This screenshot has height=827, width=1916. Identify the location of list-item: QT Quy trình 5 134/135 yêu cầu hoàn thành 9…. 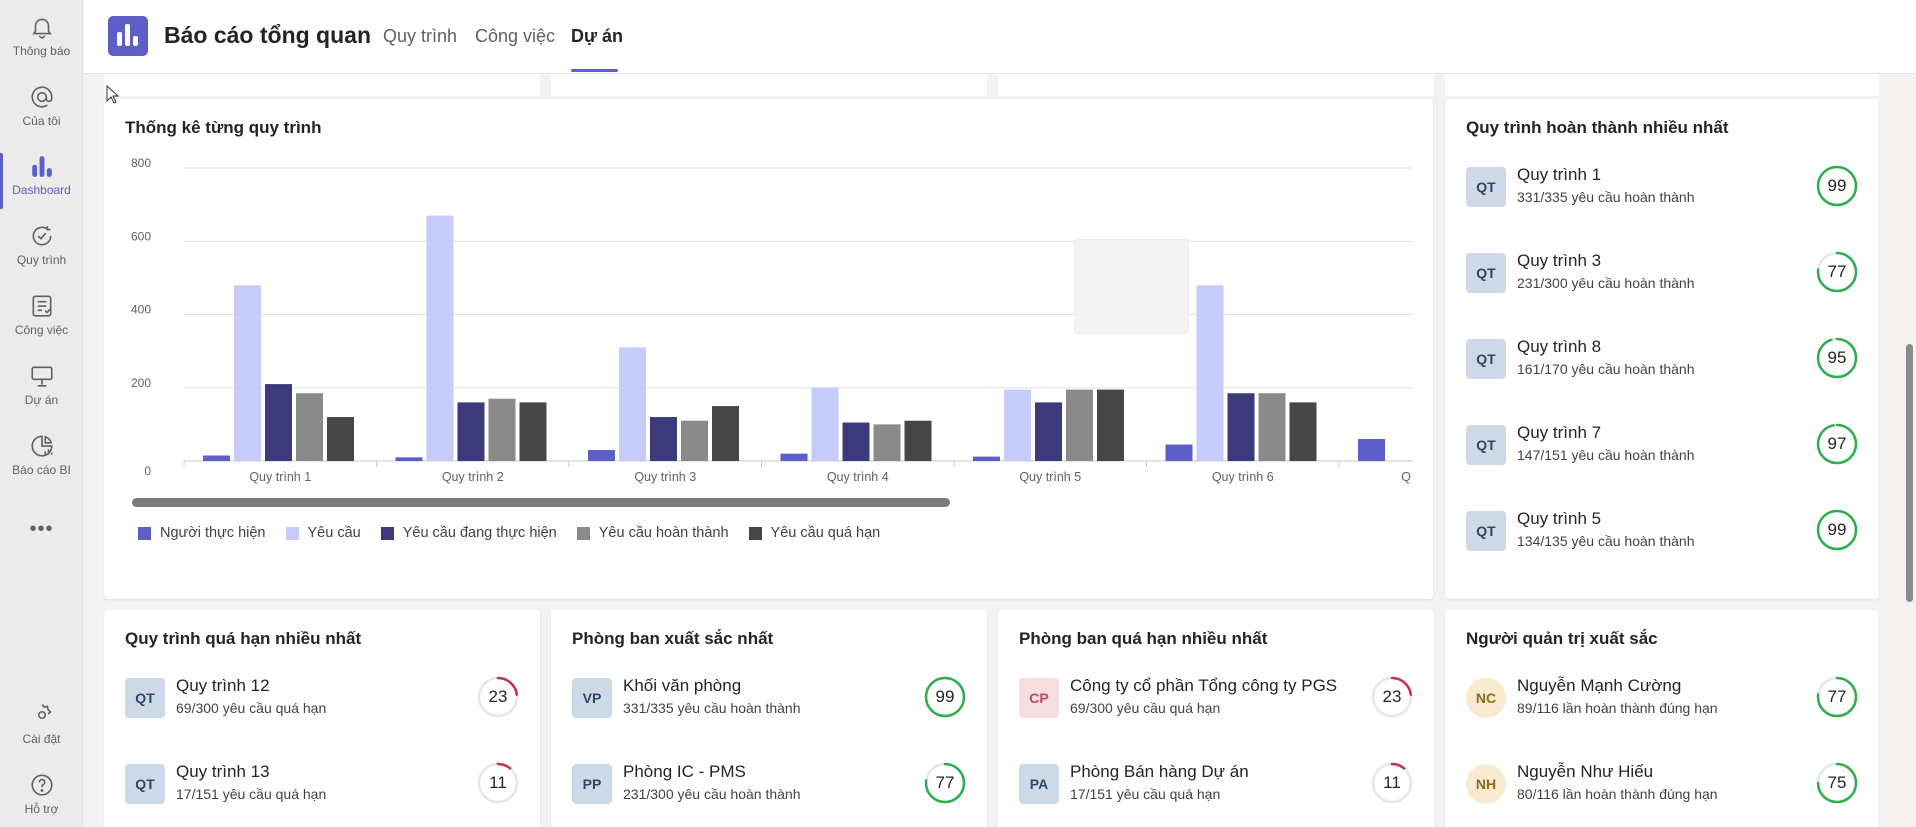
(1662, 534).